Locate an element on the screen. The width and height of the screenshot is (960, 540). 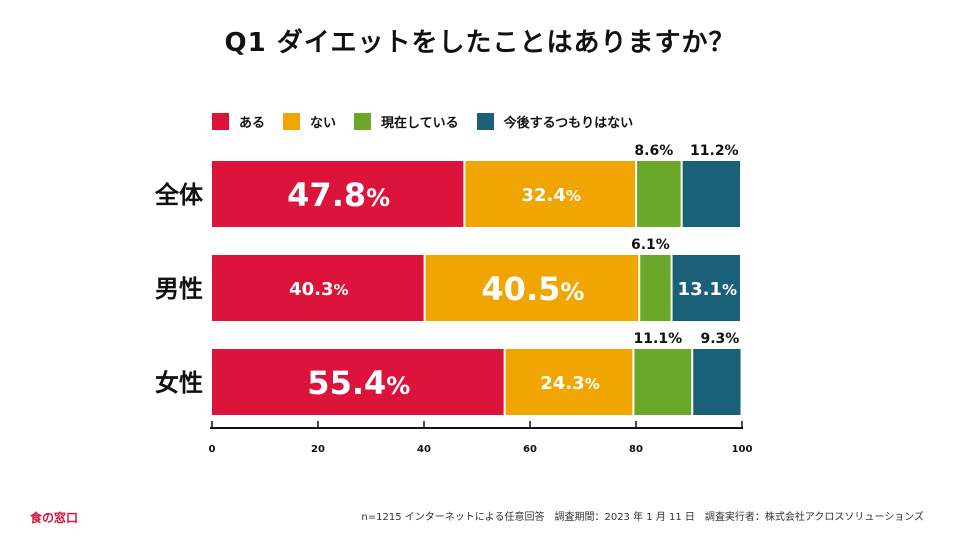
bar-segment-zentai-kongo is located at coordinates (711, 194).